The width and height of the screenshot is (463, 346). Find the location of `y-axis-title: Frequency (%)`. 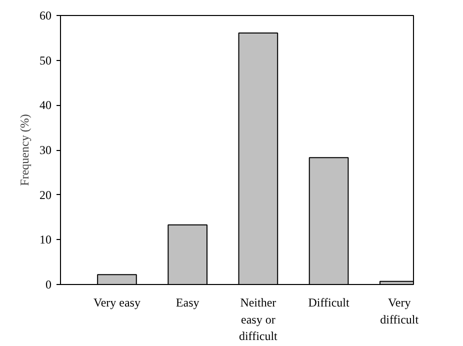

y-axis-title: Frequency (%) is located at coordinates (25, 150).